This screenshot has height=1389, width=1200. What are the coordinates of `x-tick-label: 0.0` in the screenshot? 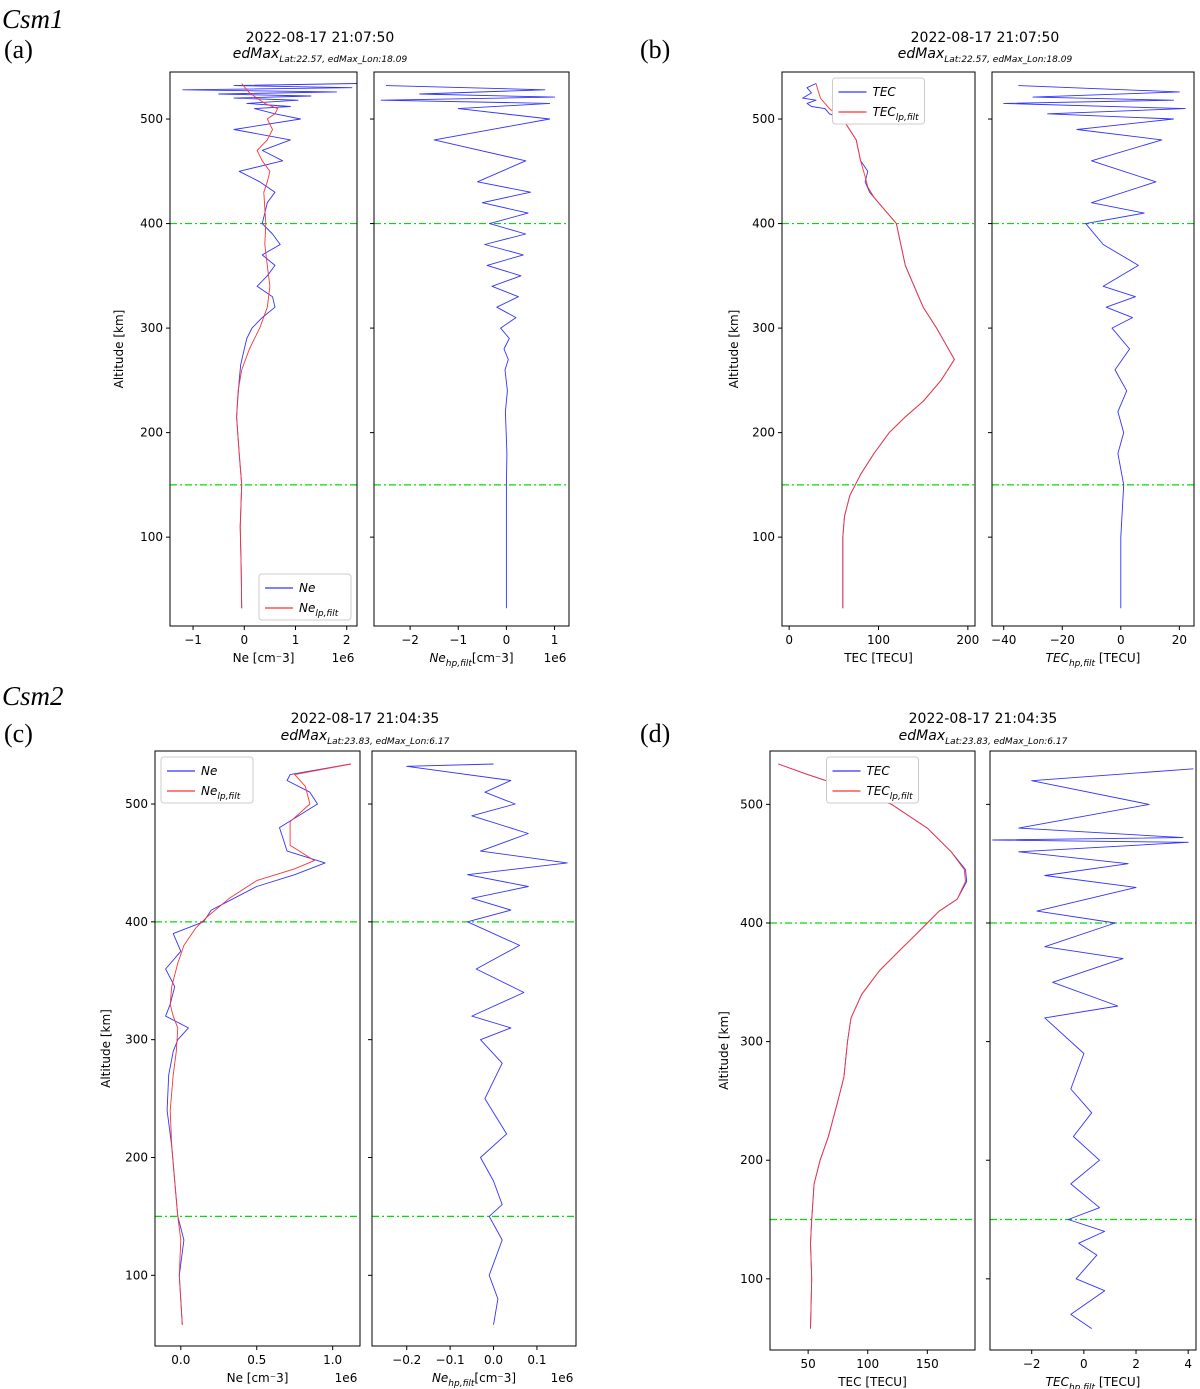 It's located at (493, 1360).